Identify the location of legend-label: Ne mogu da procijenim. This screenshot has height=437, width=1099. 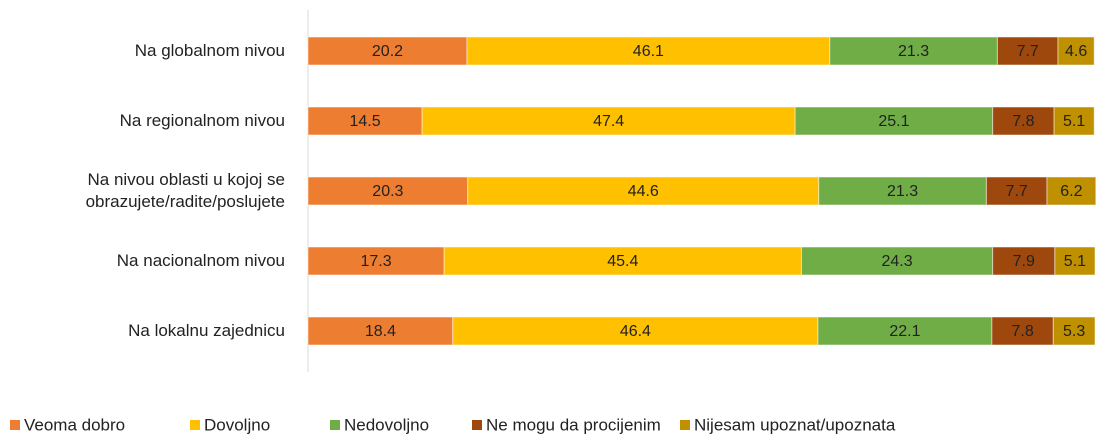
(573, 424).